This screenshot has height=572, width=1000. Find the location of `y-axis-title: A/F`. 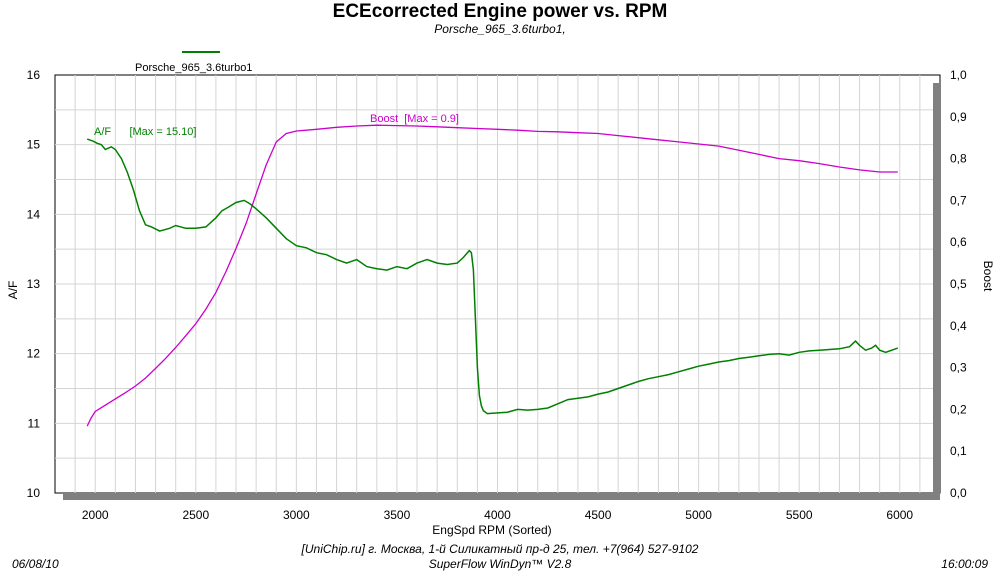

y-axis-title: A/F is located at coordinates (13, 290).